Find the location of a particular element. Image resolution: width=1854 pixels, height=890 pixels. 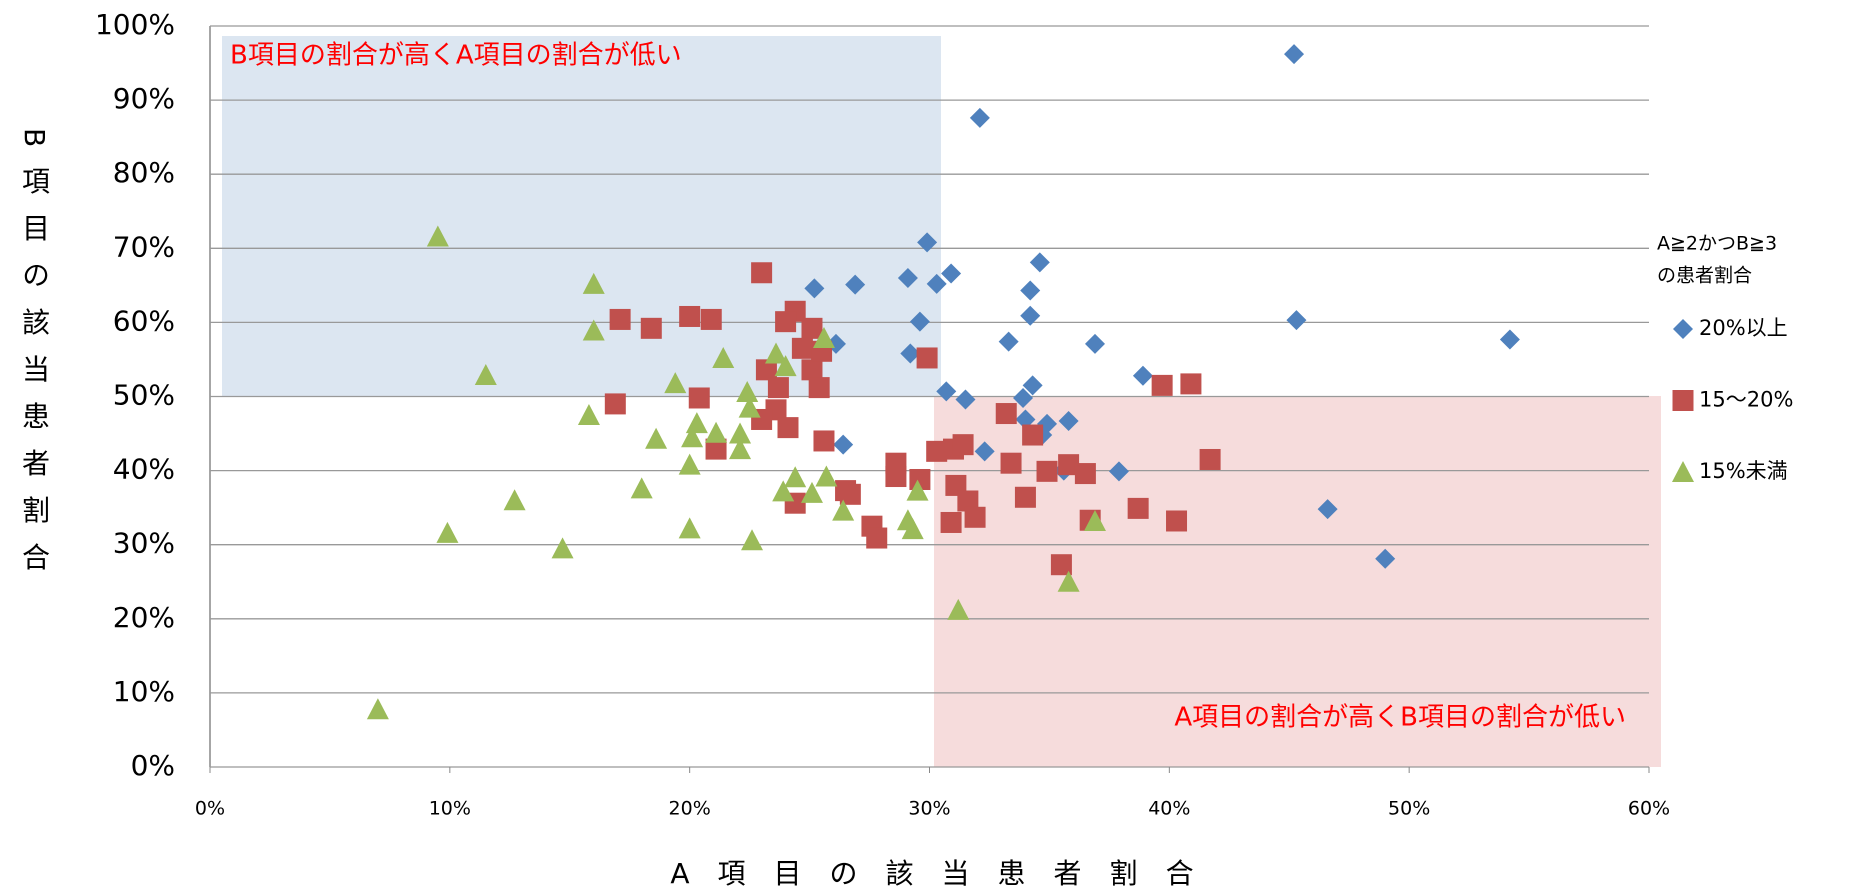

y-axis-label: B項目の該当患者割合 is located at coordinates (34, 359).